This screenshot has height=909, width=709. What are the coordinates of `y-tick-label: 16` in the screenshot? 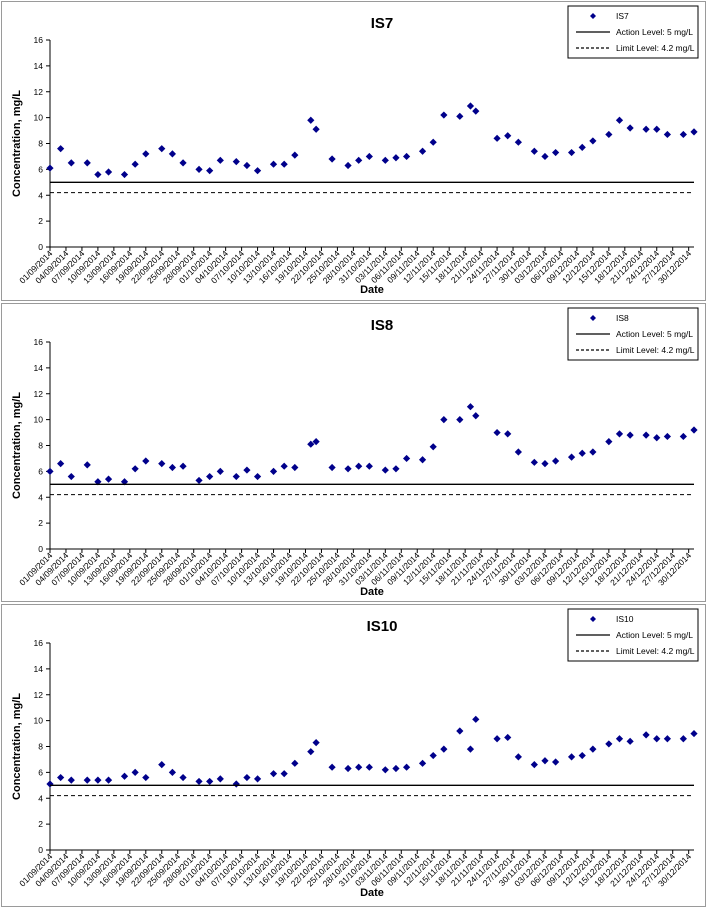 It's located at (39, 643).